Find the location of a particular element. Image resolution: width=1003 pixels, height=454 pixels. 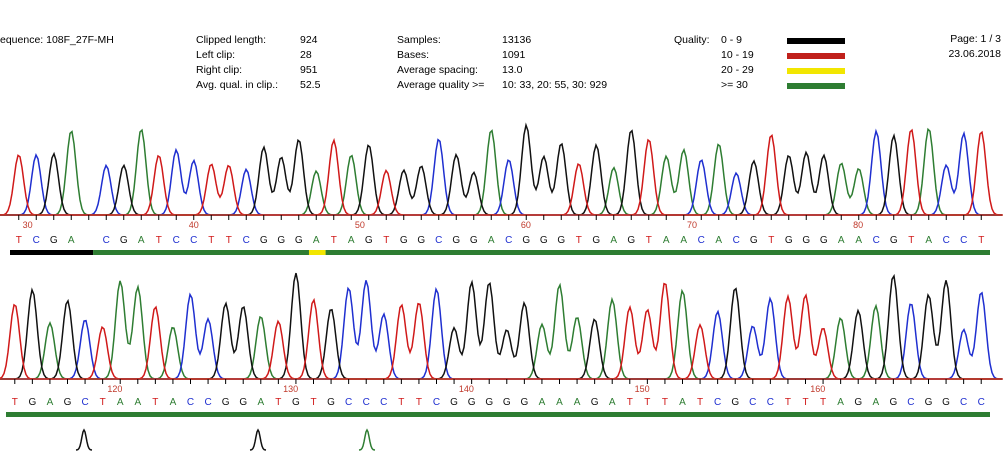

sequence-name: equence: 108F_27F-MH is located at coordinates (57, 40).